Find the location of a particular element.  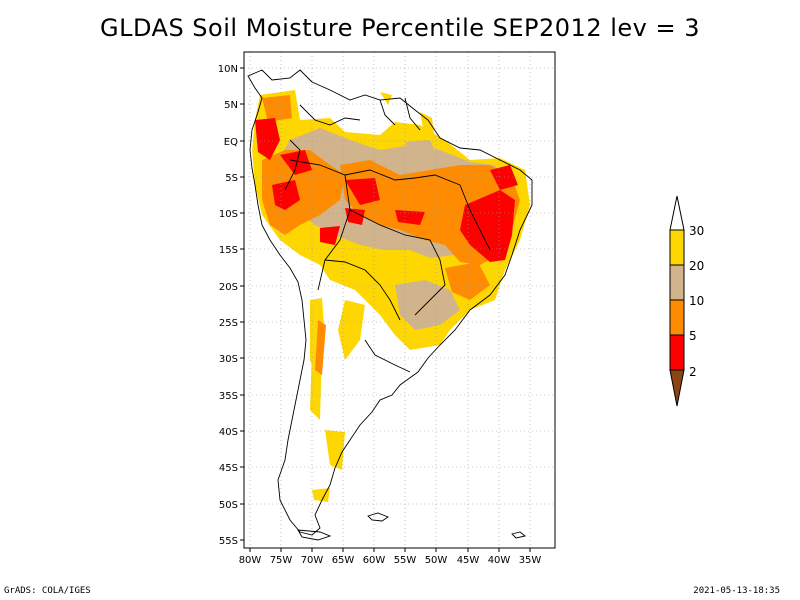

lat-label-eq: EQ is located at coordinates (231, 142).